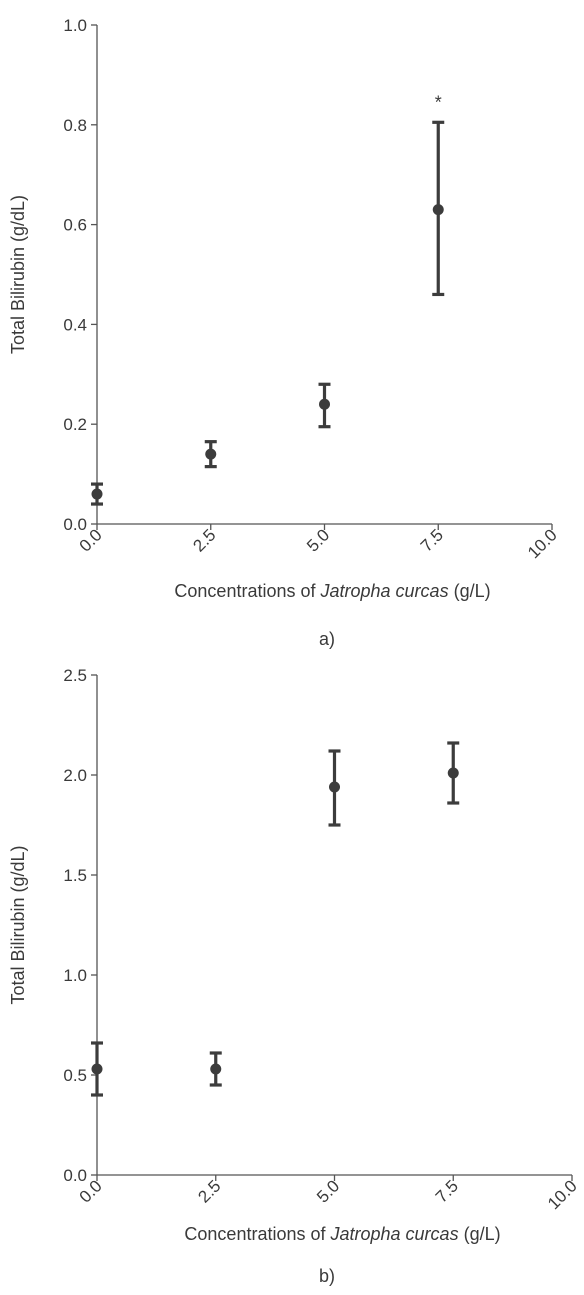 Image resolution: width=584 pixels, height=1295 pixels. I want to click on chart-b-x-axis-title: Concentrations of Jatropha curcas (g/L), so click(342, 1234).